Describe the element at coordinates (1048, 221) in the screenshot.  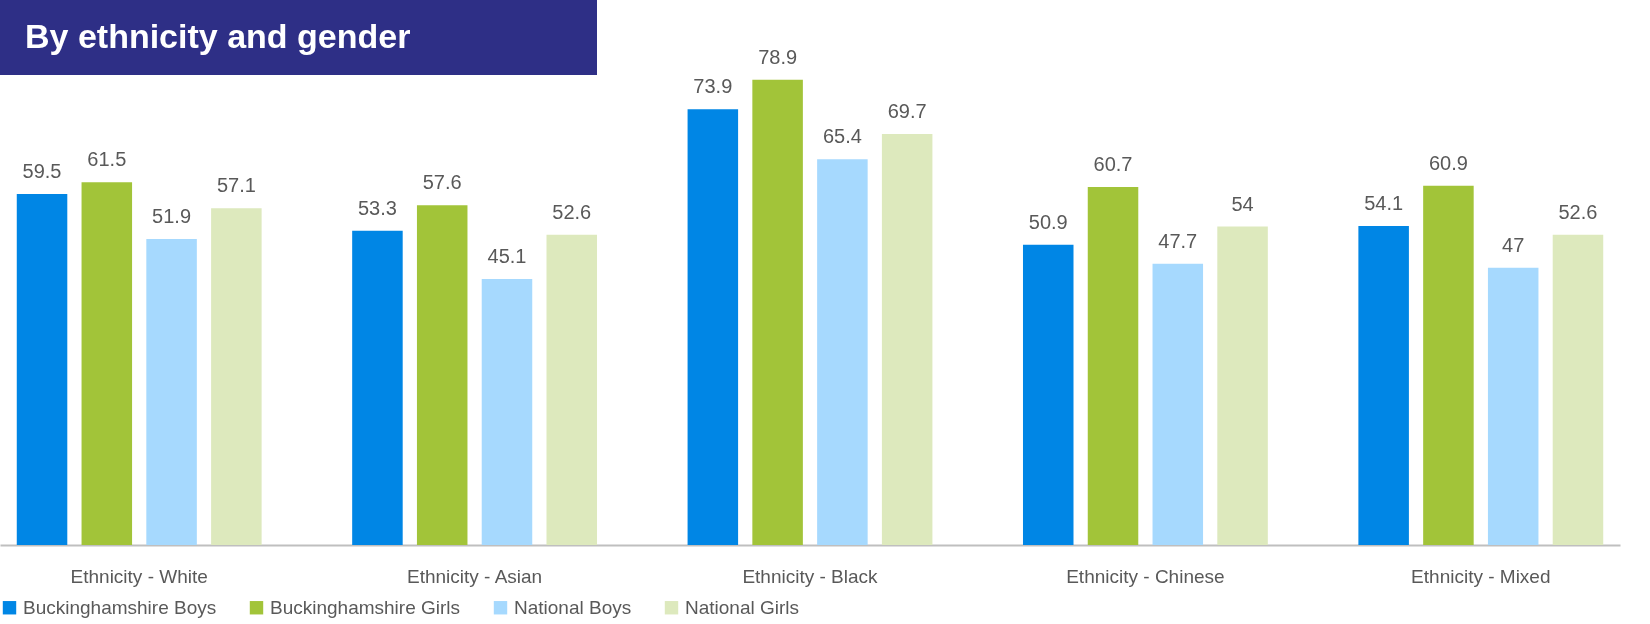
I see `data-label: 50.9` at that location.